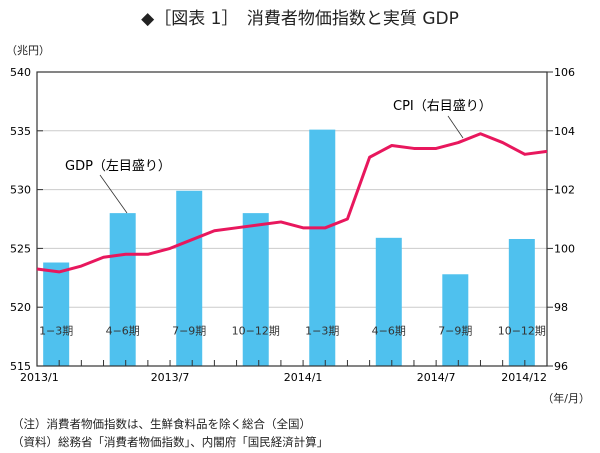  I want to click on right-tick-label: 100, so click(564, 248).